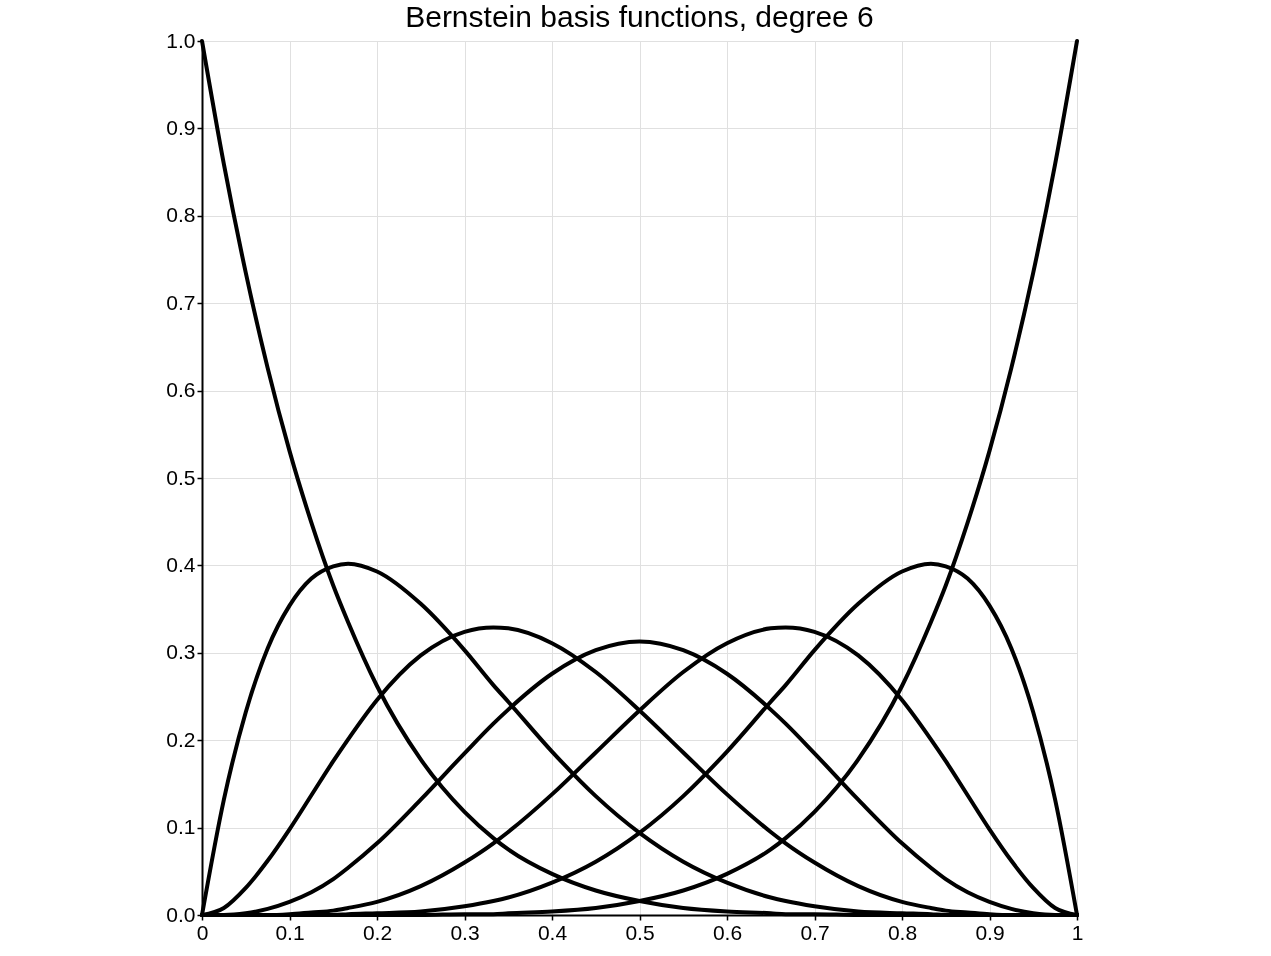  What do you see at coordinates (181, 827) in the screenshot?
I see `y-tick-label: 0.1` at bounding box center [181, 827].